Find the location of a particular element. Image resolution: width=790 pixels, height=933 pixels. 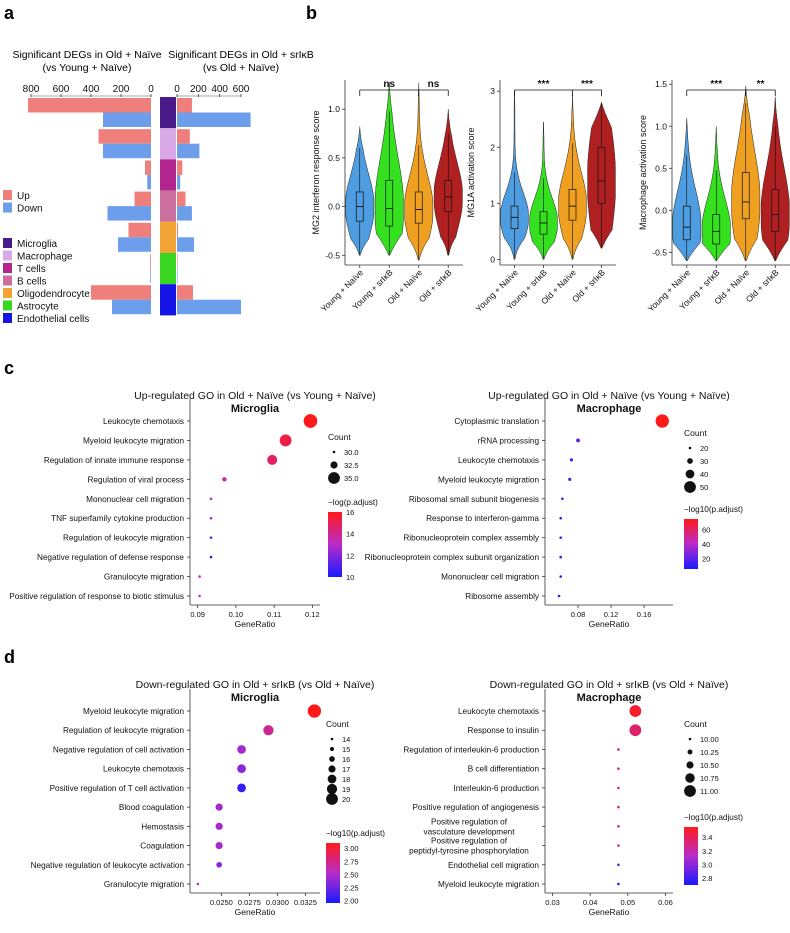

go-color-legend-label: 2.00 is located at coordinates (351, 900).